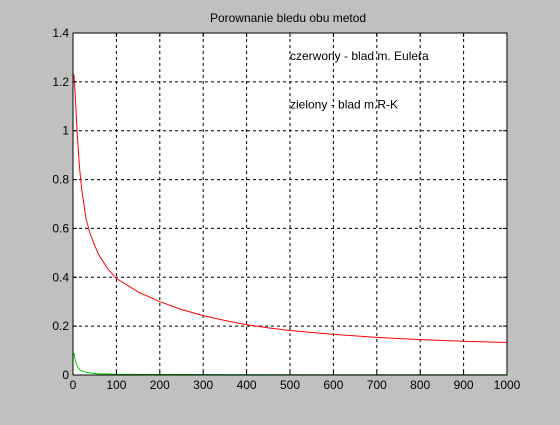  I want to click on x-tick-label: 200, so click(160, 385).